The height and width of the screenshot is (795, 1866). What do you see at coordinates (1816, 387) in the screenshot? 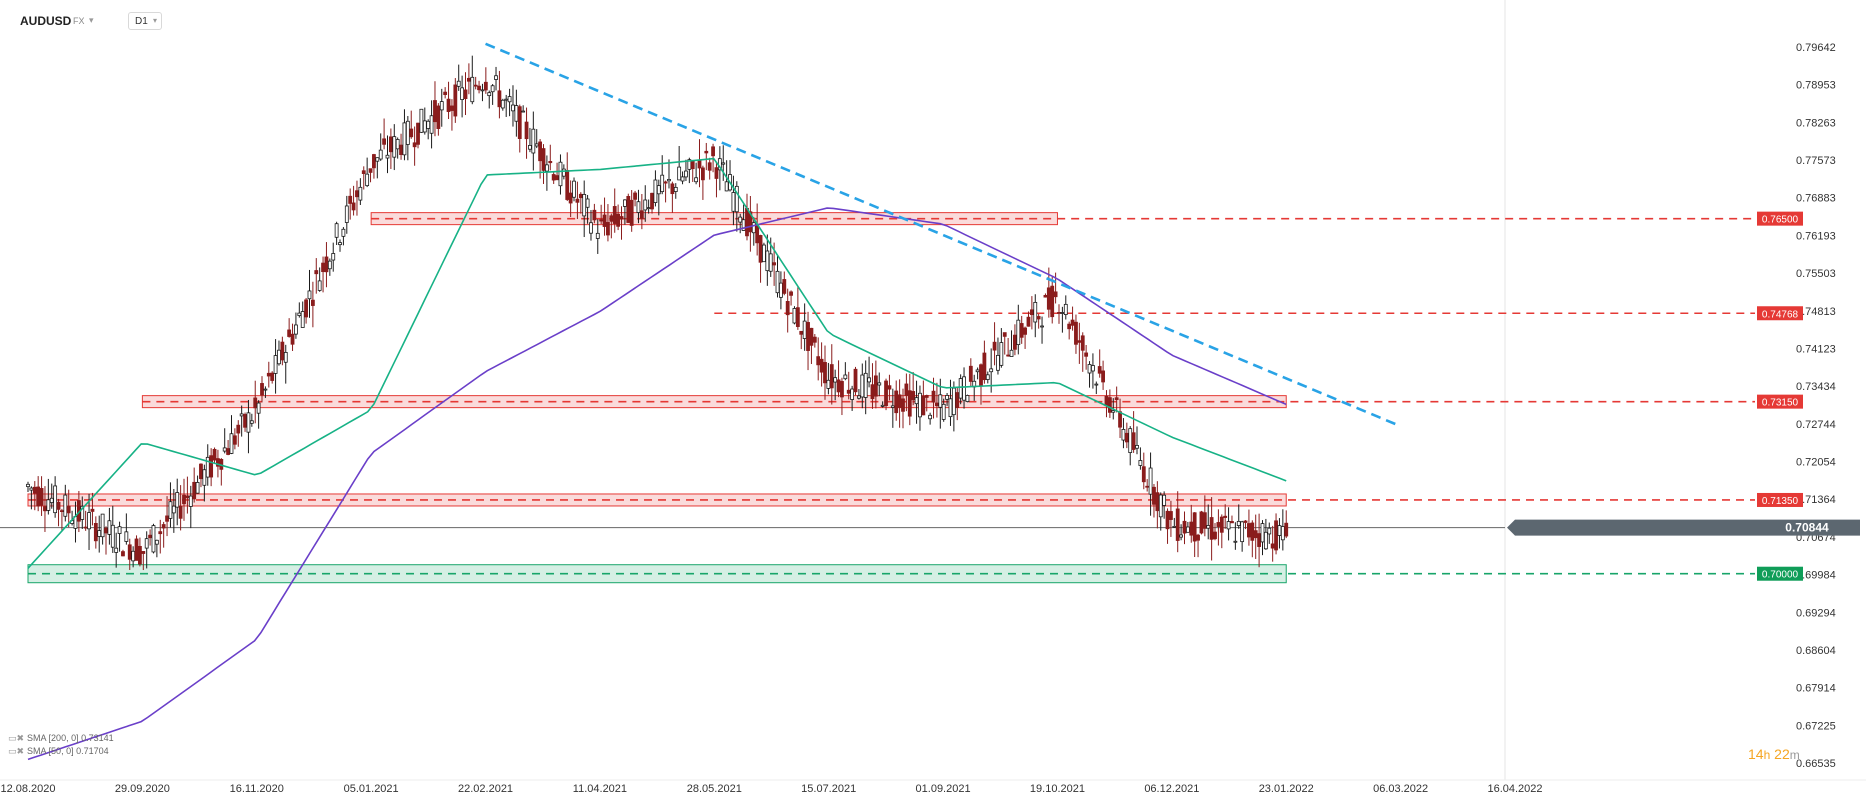
I see `y-tick-label: 0.73434` at bounding box center [1816, 387].